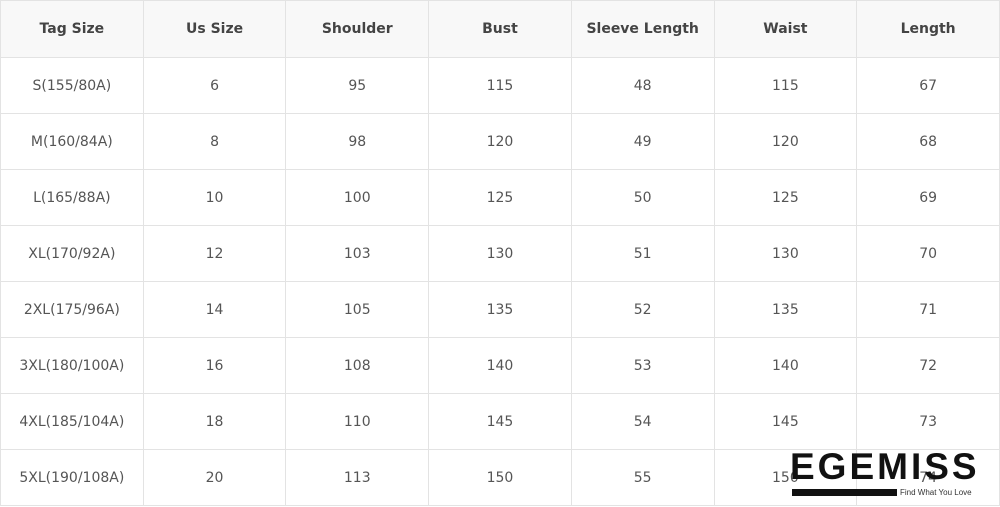 The image size is (1000, 507). I want to click on header-cell: Length, so click(928, 29).